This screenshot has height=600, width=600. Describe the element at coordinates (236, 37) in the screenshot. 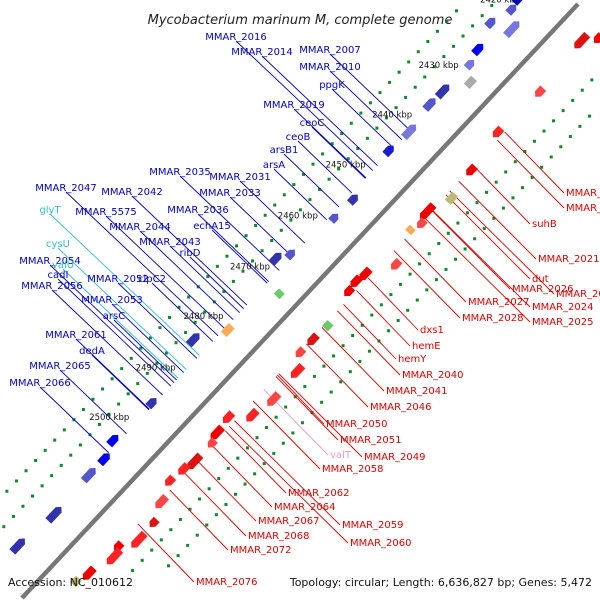

I see `gene-label: MMAR_2016` at that location.